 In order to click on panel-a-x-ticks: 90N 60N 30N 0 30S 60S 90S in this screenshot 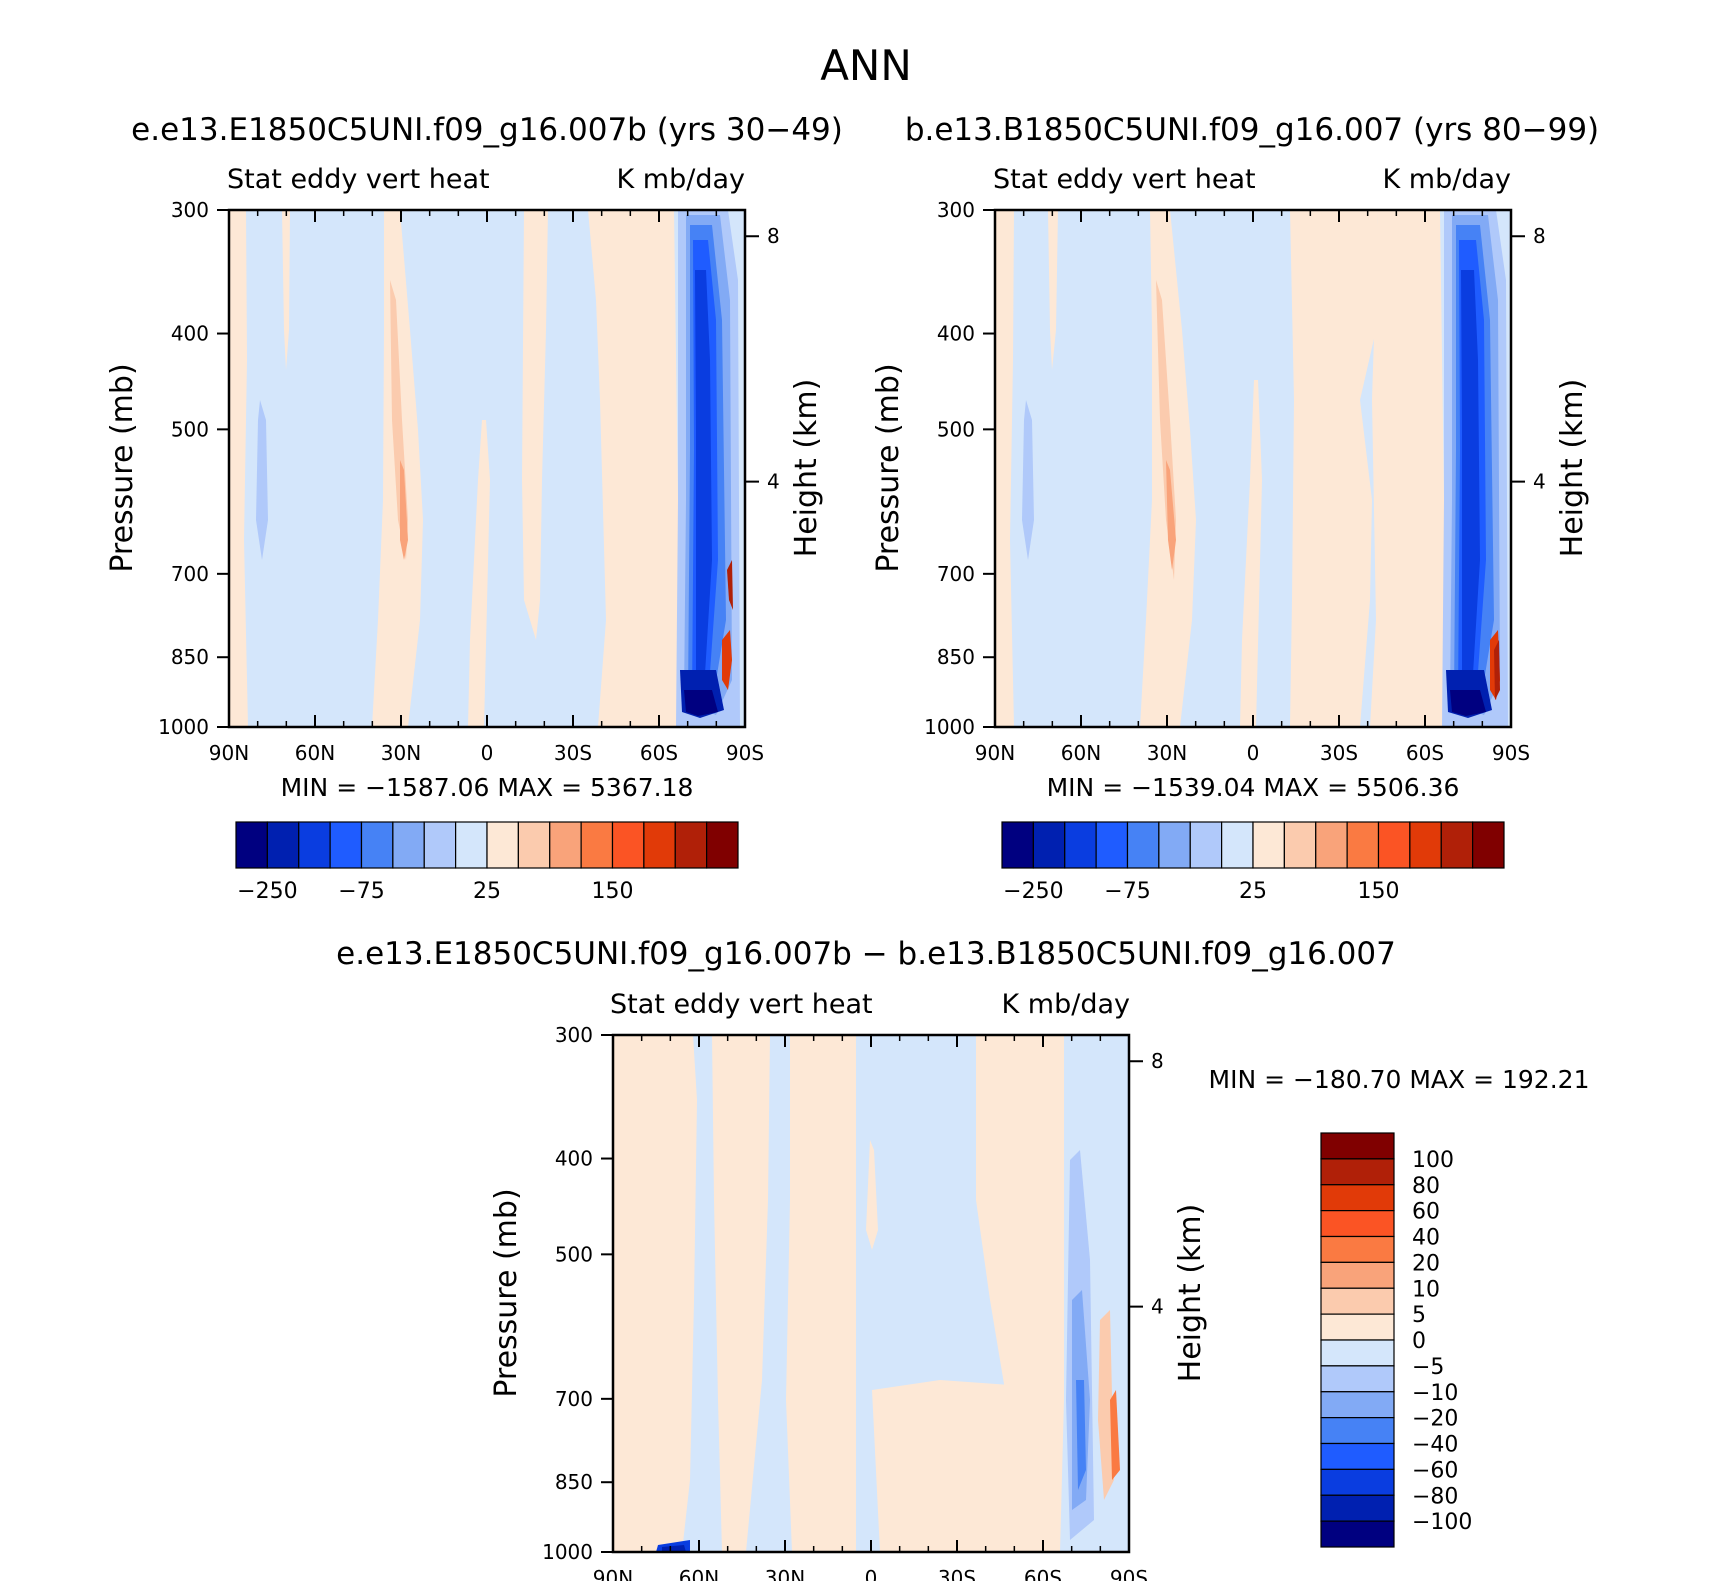, I will do `click(486, 487)`.